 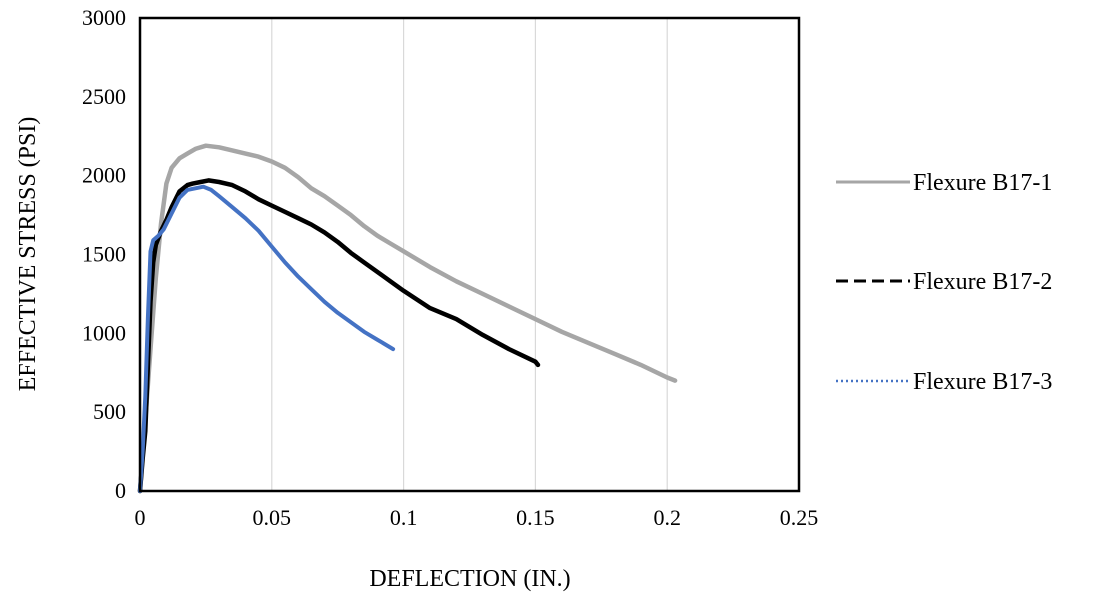 I want to click on legend-label-b17-1: Flexure B17-1, so click(x=982, y=183).